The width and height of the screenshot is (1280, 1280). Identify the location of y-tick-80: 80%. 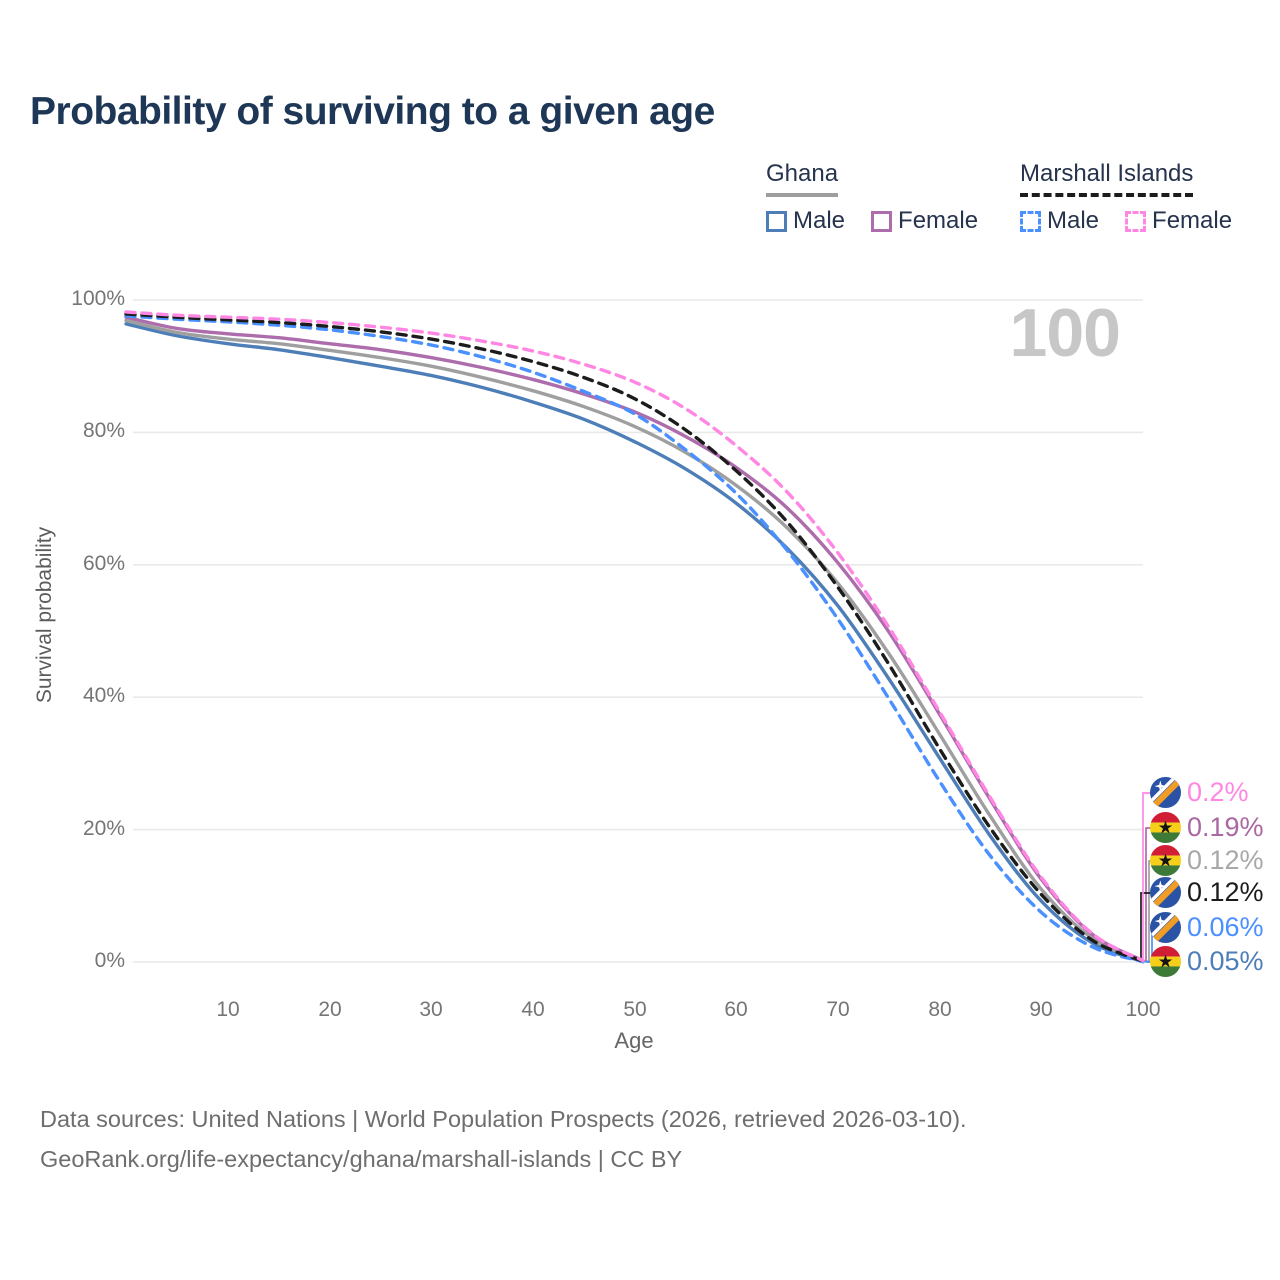
(103, 430).